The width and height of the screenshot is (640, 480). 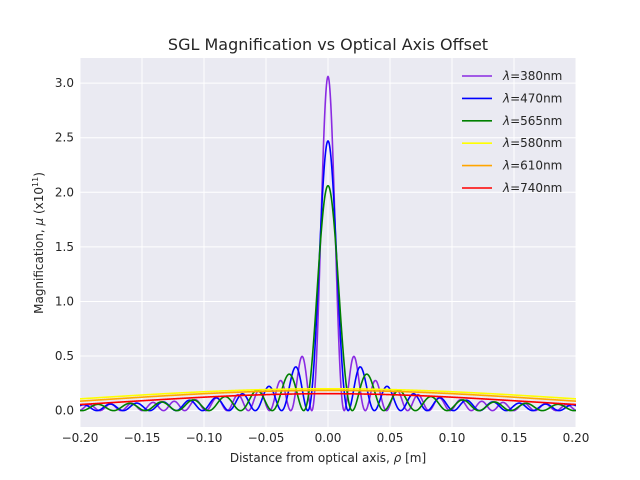 I want to click on x-tick-label: −0.20, so click(x=80, y=438).